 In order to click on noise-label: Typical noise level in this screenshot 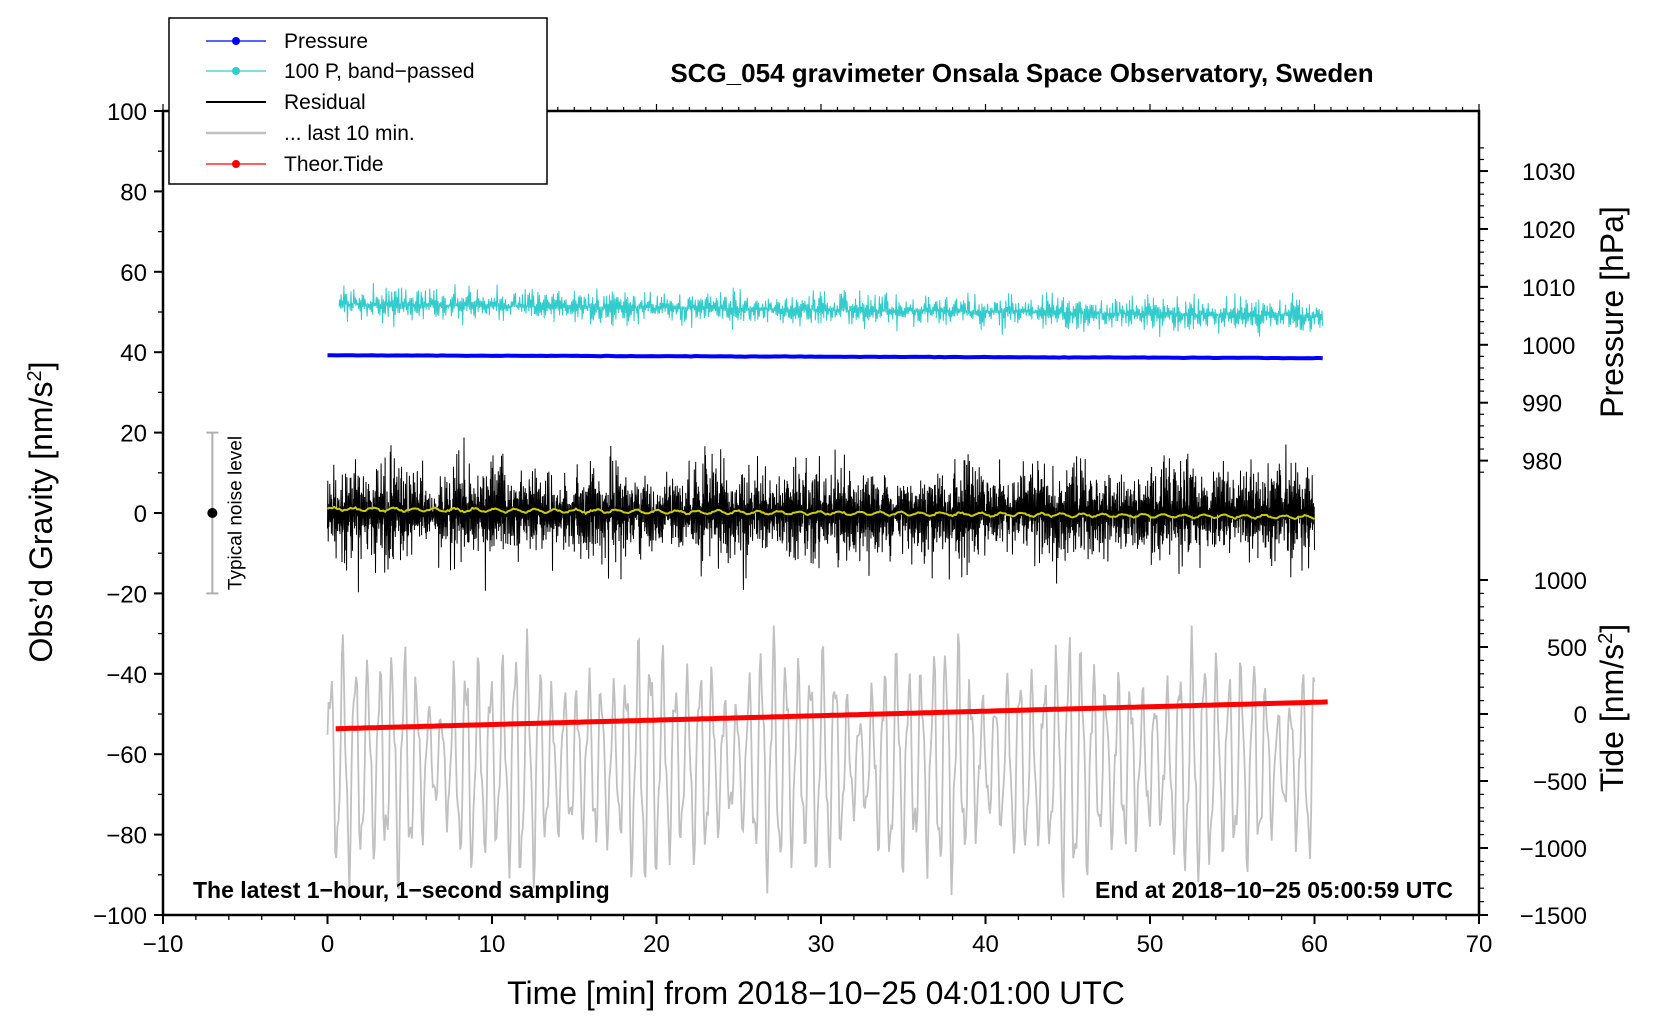, I will do `click(235, 513)`.